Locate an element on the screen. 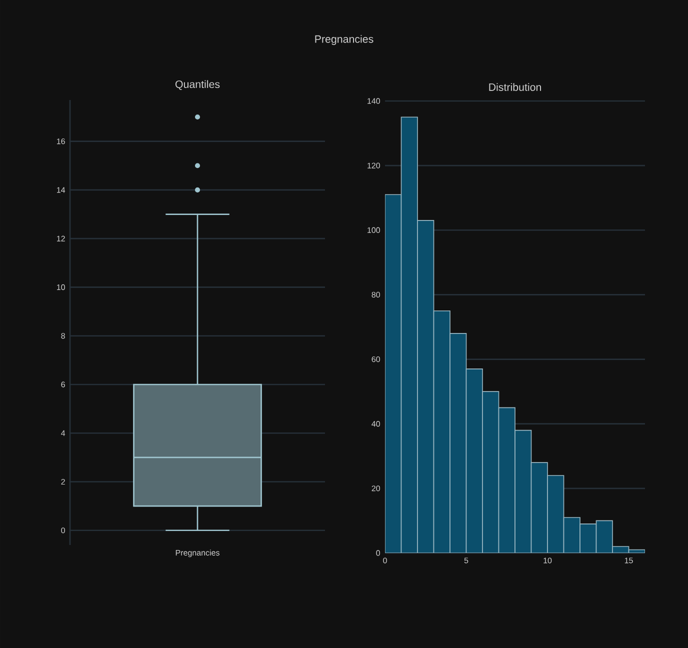 The image size is (688, 648). y-tick-label: 2 is located at coordinates (63, 481).